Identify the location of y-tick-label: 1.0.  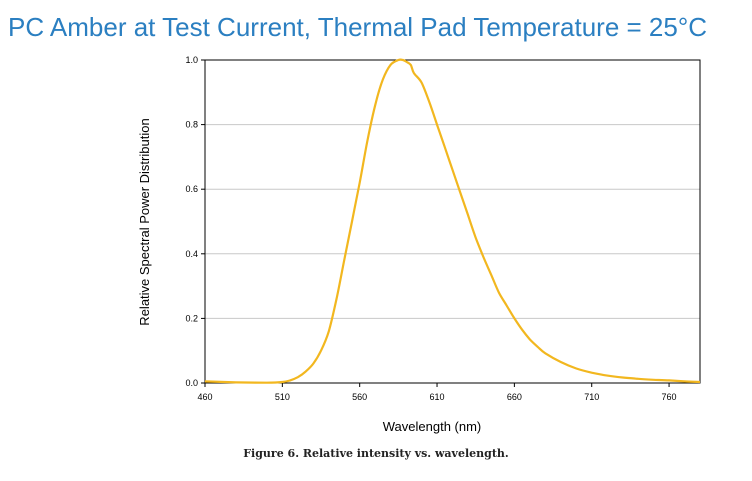
(191, 60).